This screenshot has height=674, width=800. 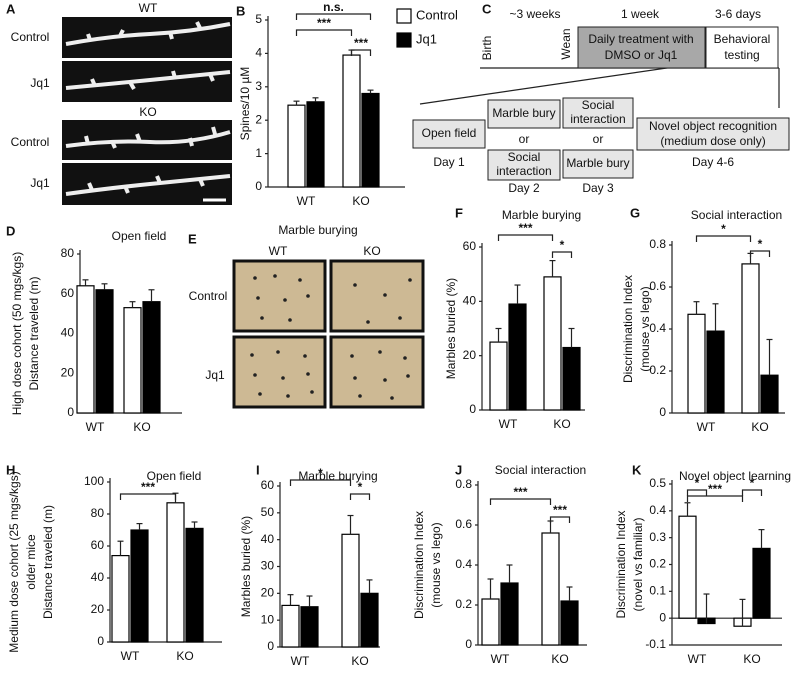 I want to click on y-tick-label: 100, so click(x=94, y=481).